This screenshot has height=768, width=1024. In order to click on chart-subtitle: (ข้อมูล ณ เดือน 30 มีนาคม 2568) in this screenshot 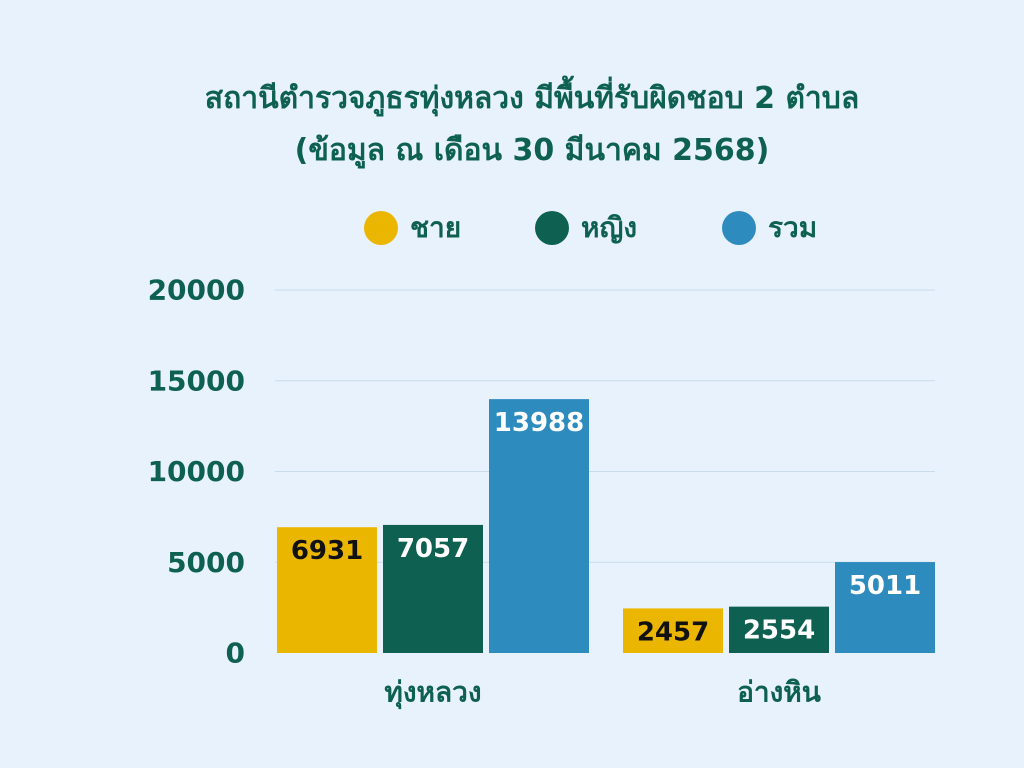, I will do `click(532, 150)`.